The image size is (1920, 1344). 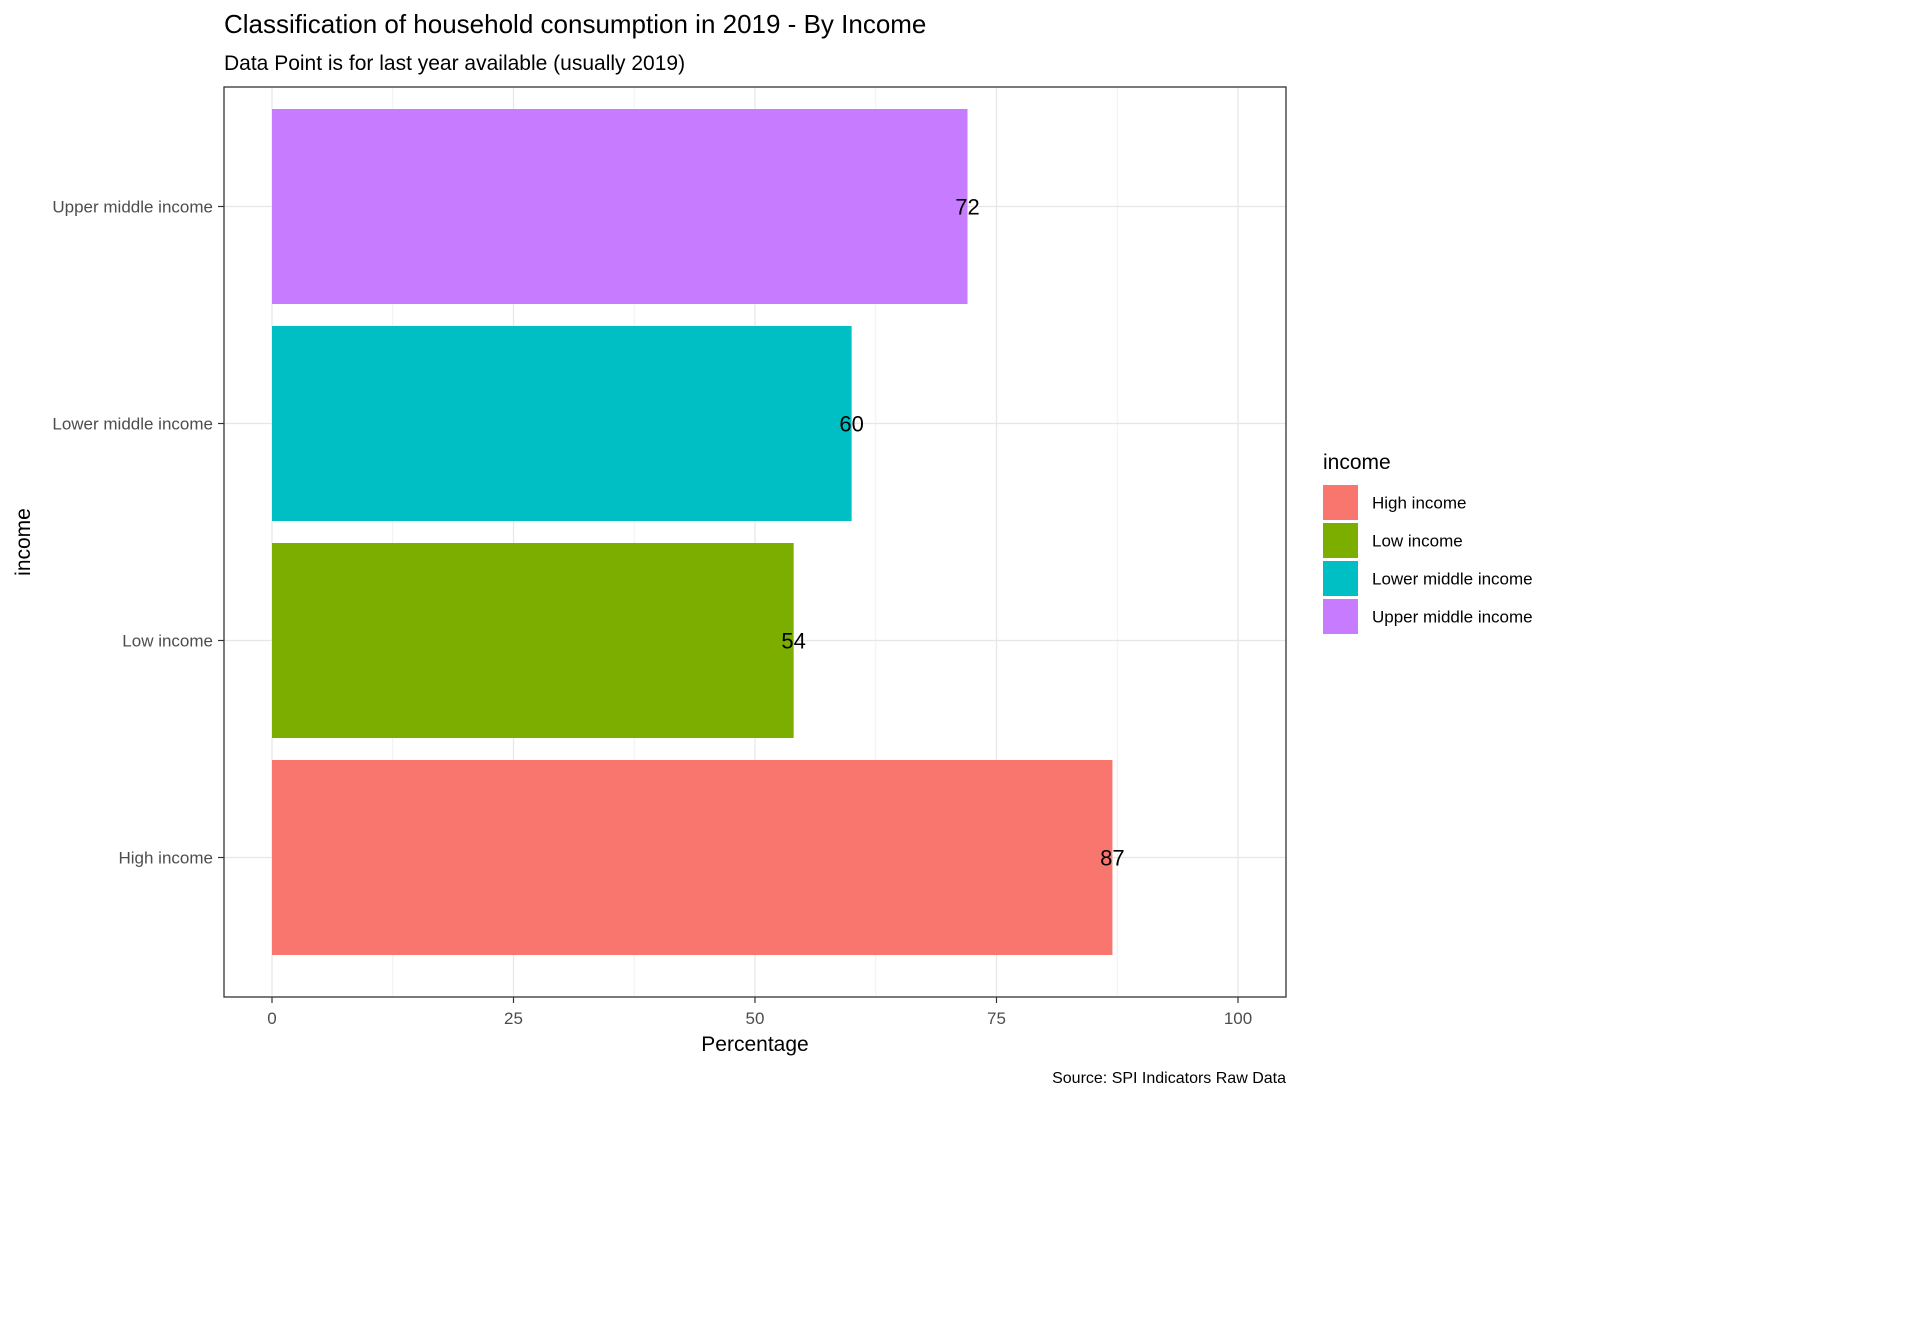 What do you see at coordinates (1452, 617) in the screenshot?
I see `legend-label: Upper middle income` at bounding box center [1452, 617].